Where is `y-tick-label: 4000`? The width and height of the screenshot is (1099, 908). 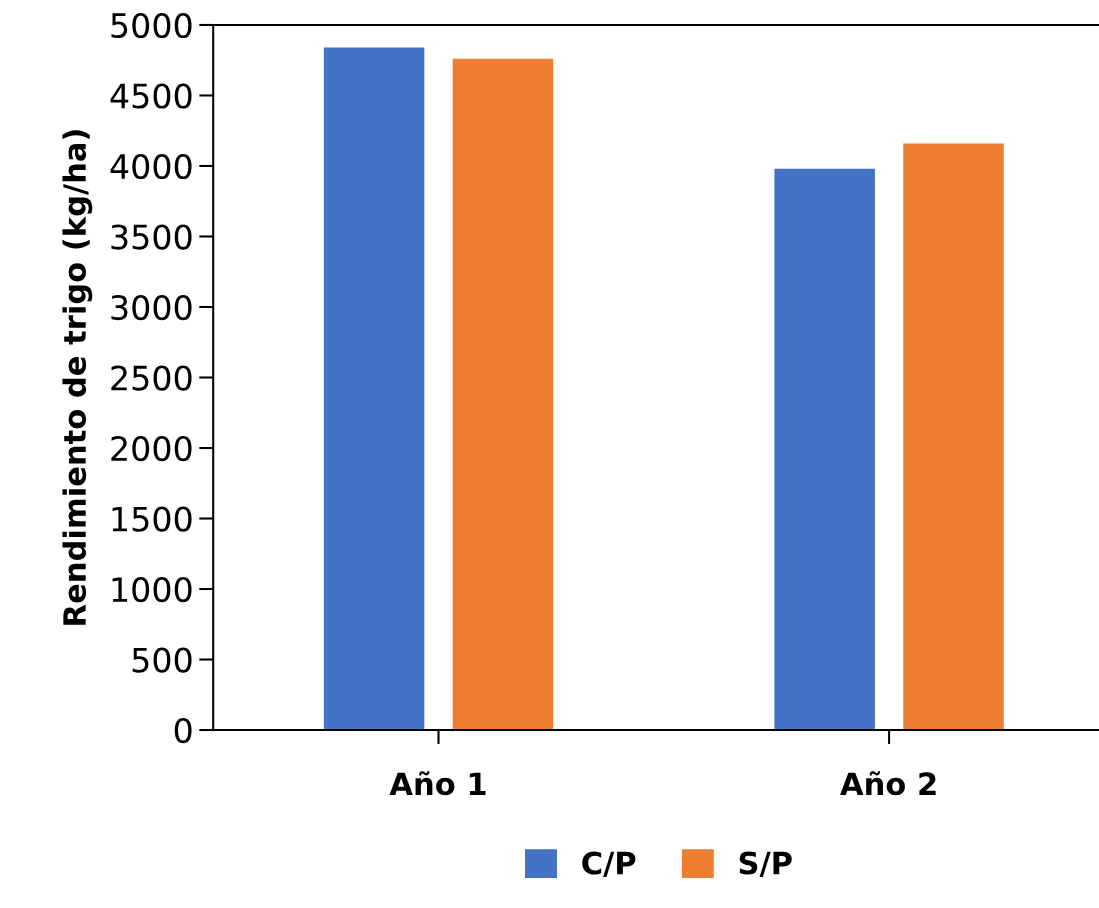 y-tick-label: 4000 is located at coordinates (151, 166).